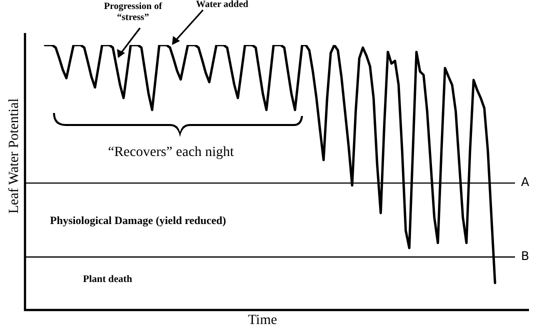 The width and height of the screenshot is (534, 333). Describe the element at coordinates (171, 153) in the screenshot. I see `annotation: “Recovers” each night` at that location.